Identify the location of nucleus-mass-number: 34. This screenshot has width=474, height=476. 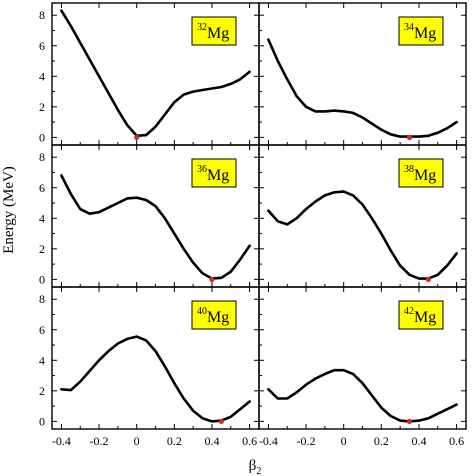
(409, 27).